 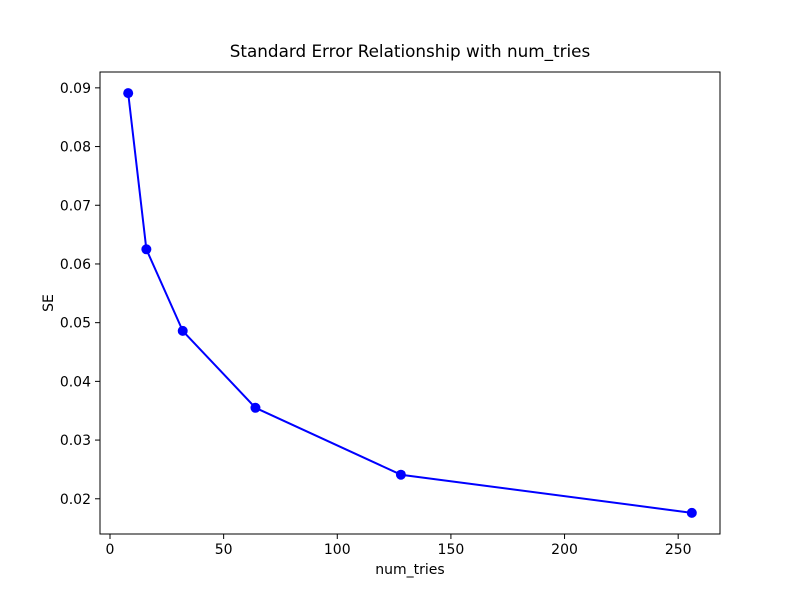 What do you see at coordinates (678, 550) in the screenshot?
I see `x-tick-label: 250` at bounding box center [678, 550].